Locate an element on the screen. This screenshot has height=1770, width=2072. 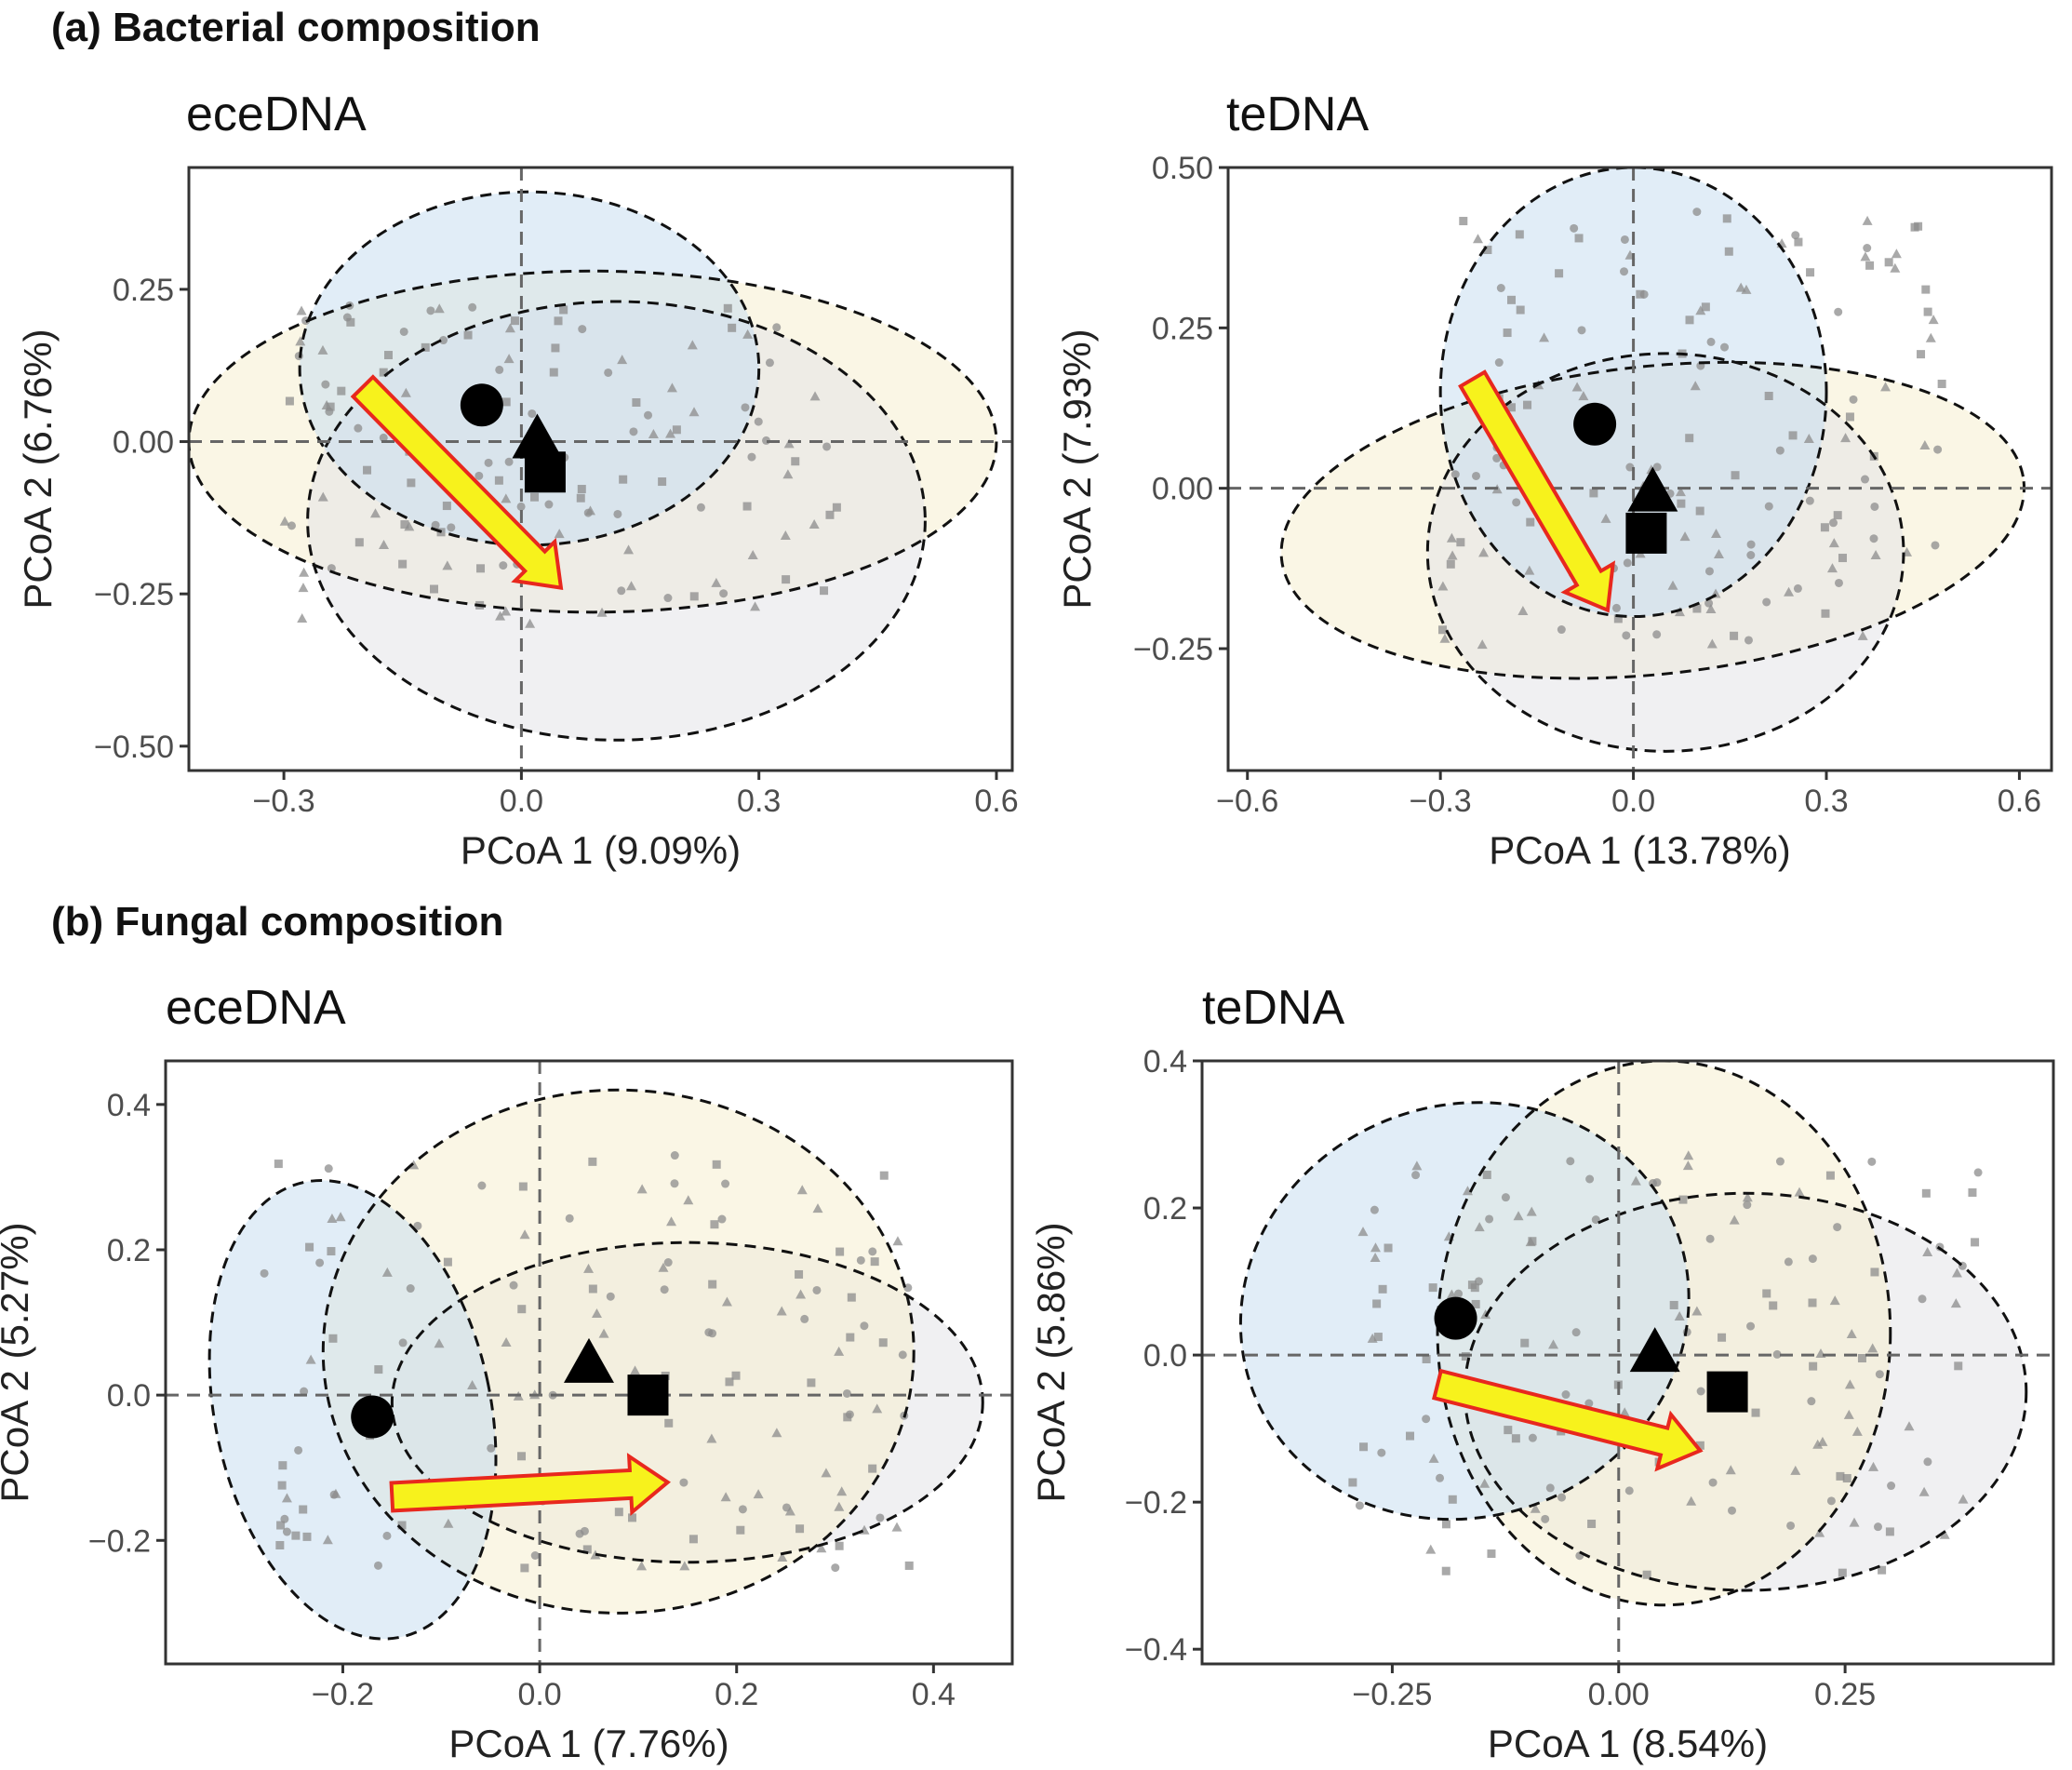
trend-arrow is located at coordinates (1568, 1420).